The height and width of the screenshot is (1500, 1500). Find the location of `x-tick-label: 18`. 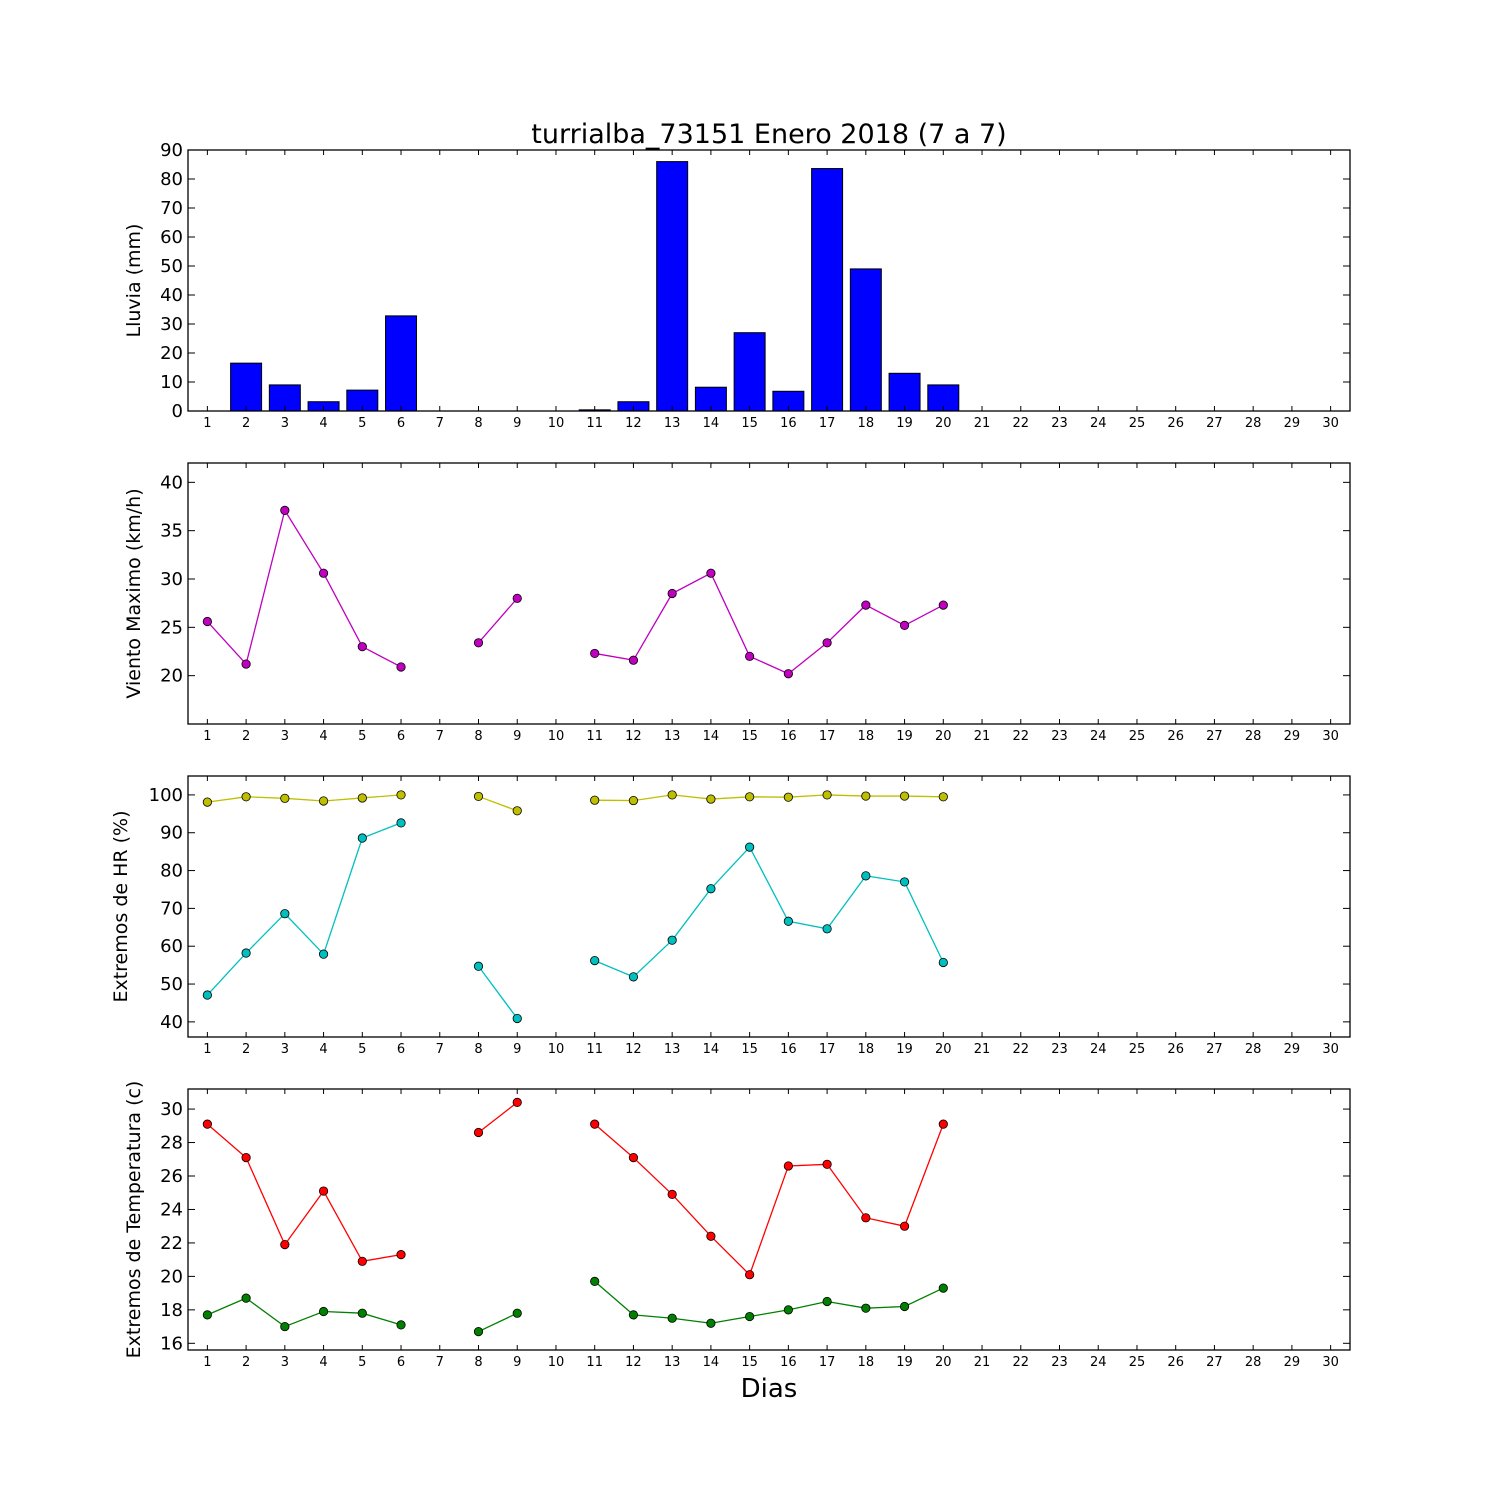

x-tick-label: 18 is located at coordinates (866, 1362).